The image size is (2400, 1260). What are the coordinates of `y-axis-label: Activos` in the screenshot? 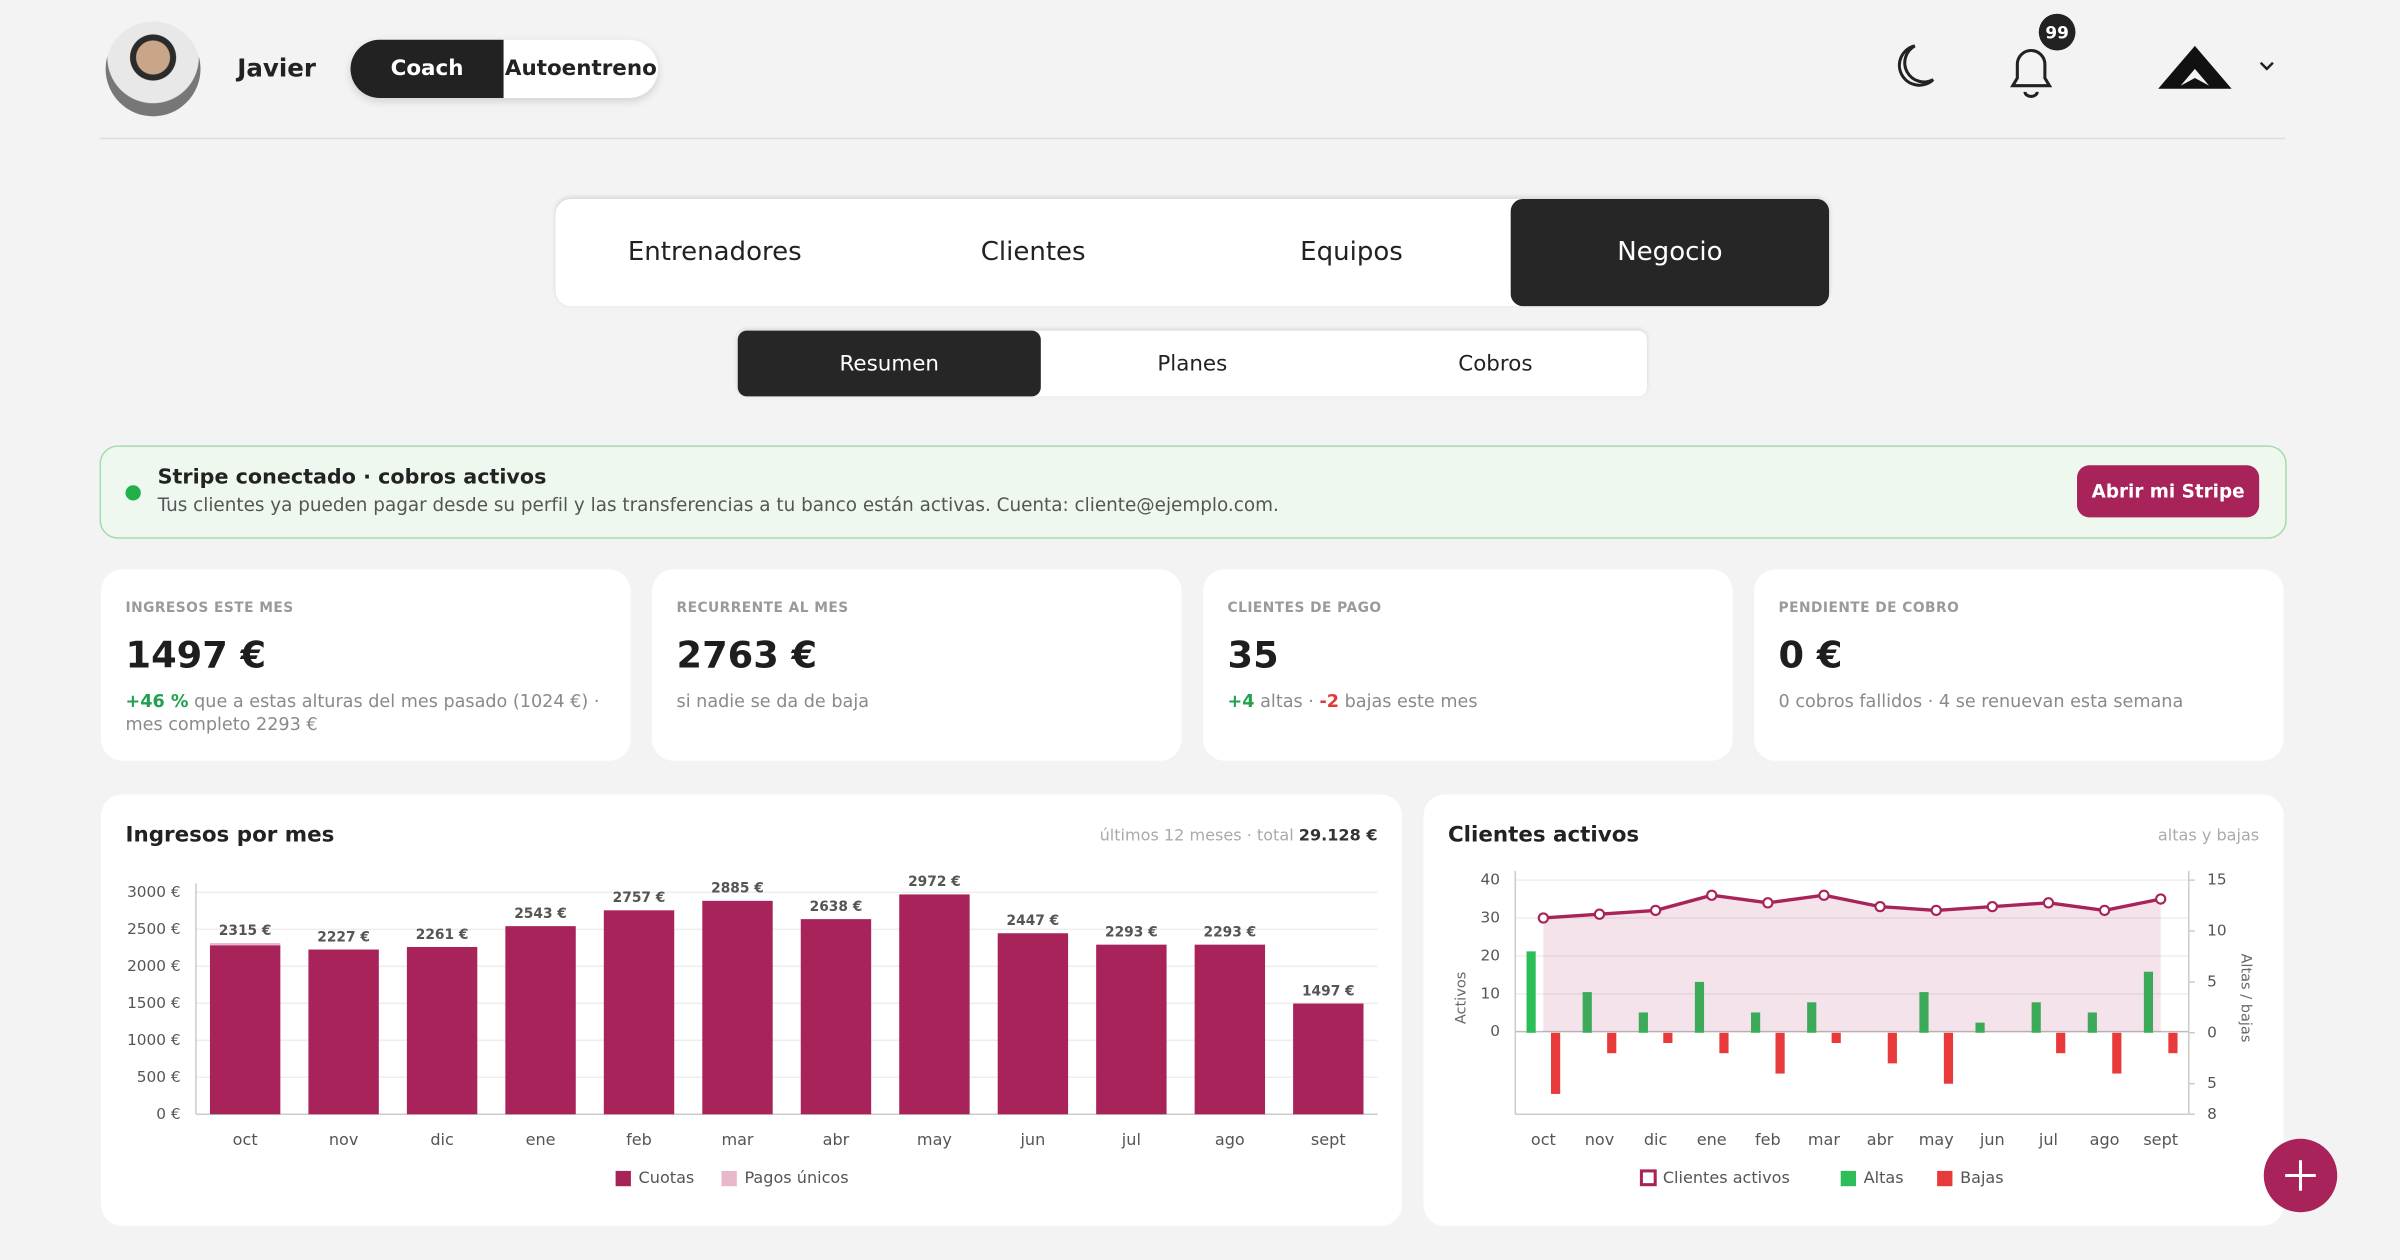 It's located at (1462, 998).